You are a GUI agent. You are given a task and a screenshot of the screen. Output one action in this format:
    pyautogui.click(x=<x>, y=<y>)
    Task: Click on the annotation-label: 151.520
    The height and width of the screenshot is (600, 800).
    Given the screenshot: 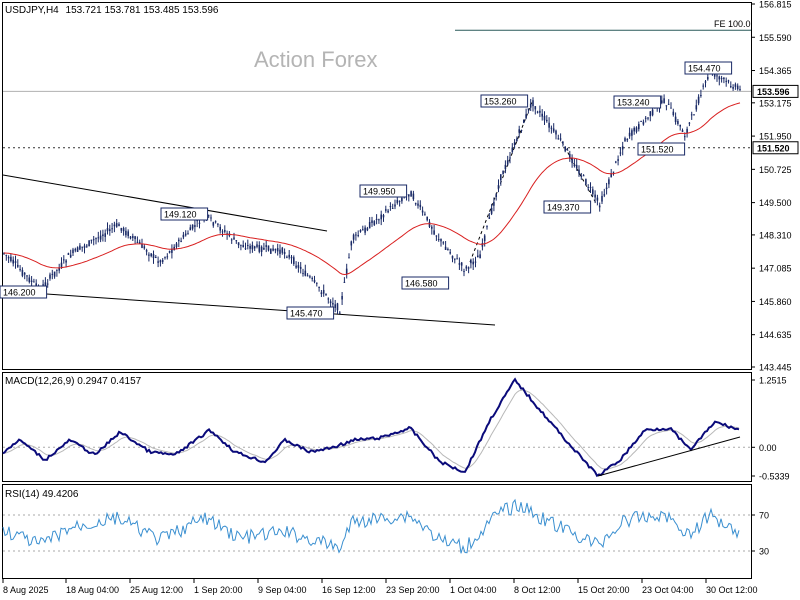 What is the action you would take?
    pyautogui.click(x=657, y=150)
    